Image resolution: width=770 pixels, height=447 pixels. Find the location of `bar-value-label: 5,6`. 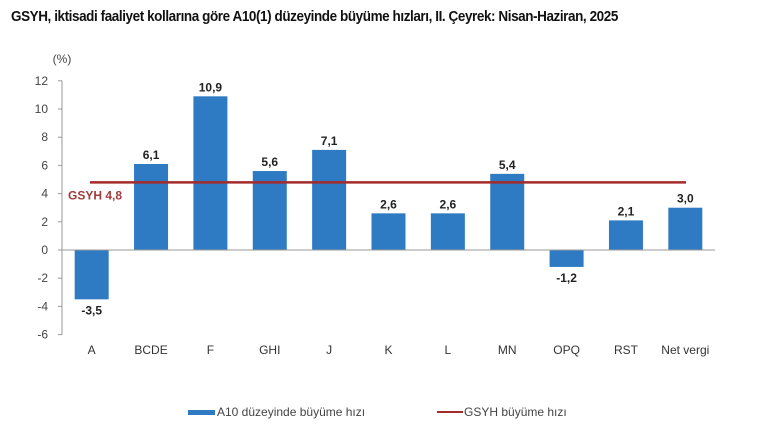

bar-value-label: 5,6 is located at coordinates (269, 162).